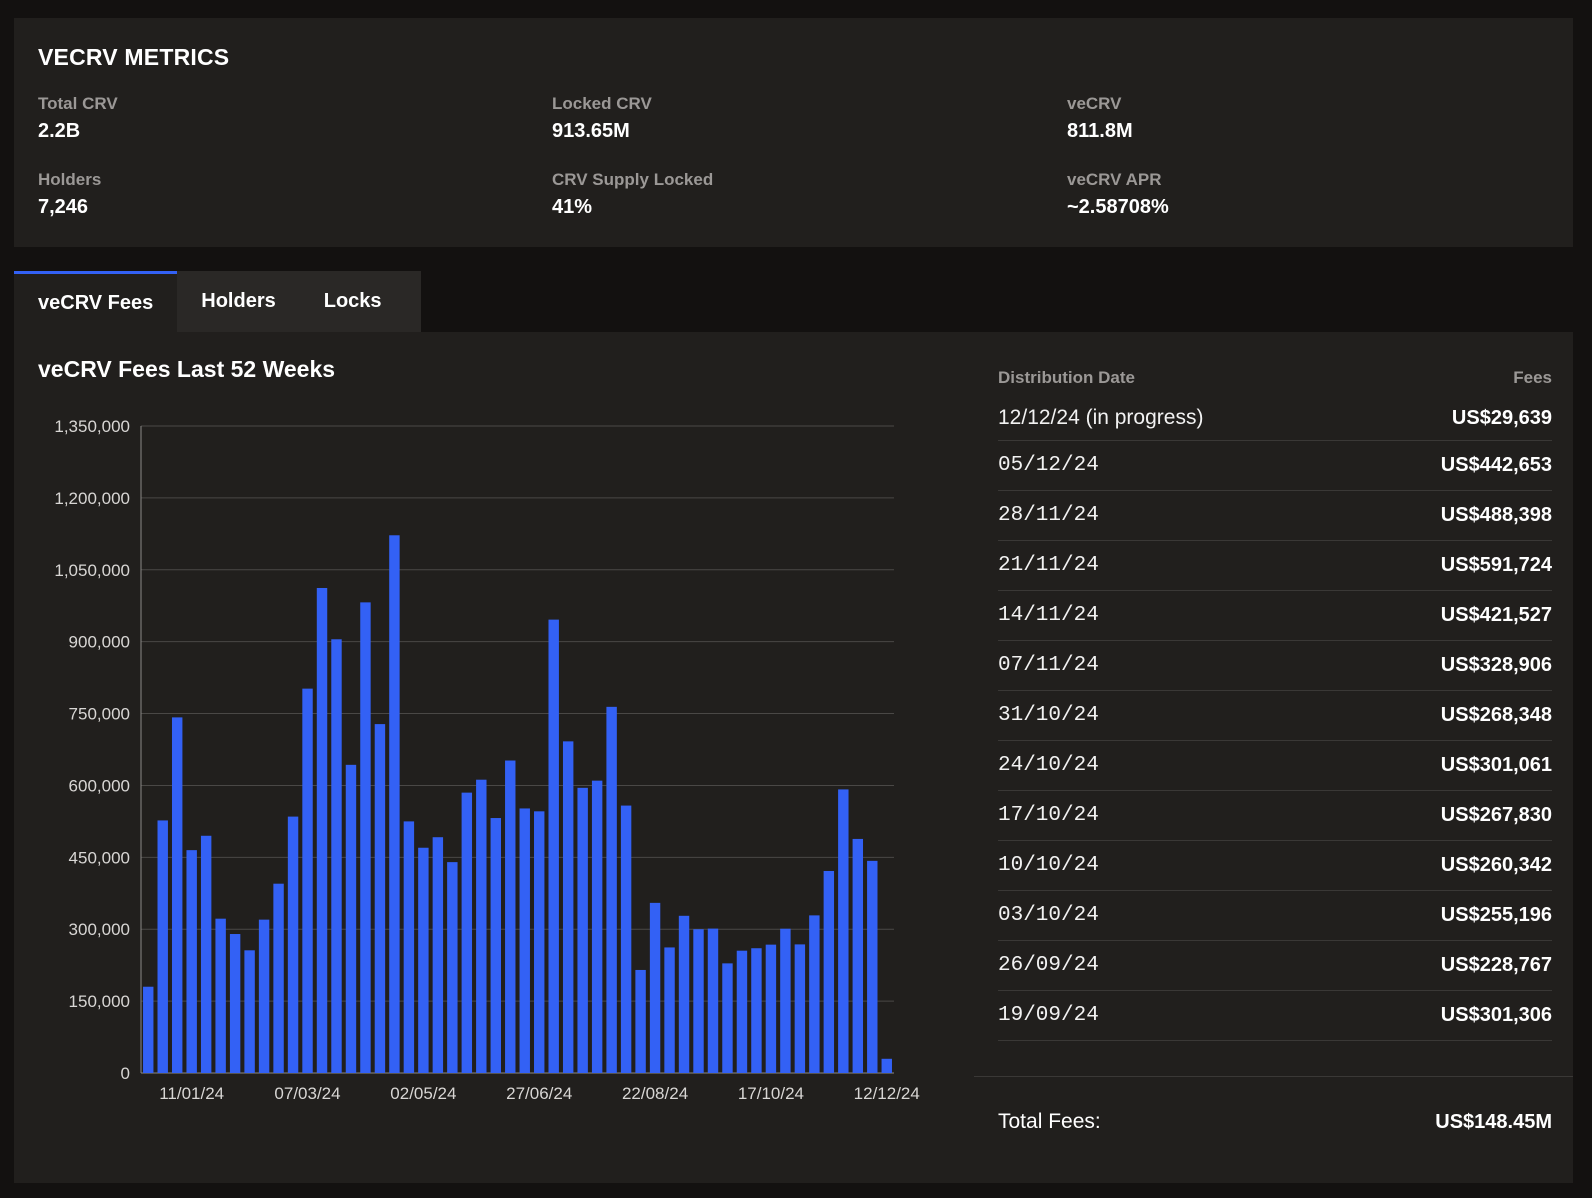 The image size is (1592, 1198). What do you see at coordinates (1048, 1015) in the screenshot?
I see `row-date: 19/09/24` at bounding box center [1048, 1015].